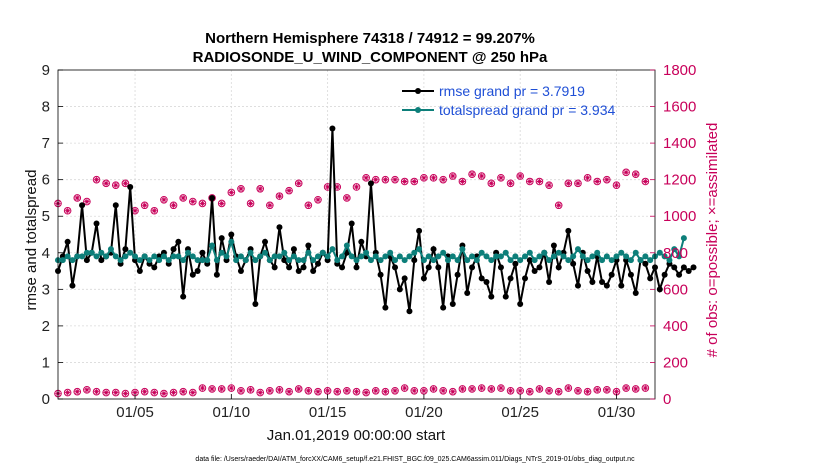 This screenshot has width=830, height=470. What do you see at coordinates (675, 362) in the screenshot?
I see `y2-tick-label: 200` at bounding box center [675, 362].